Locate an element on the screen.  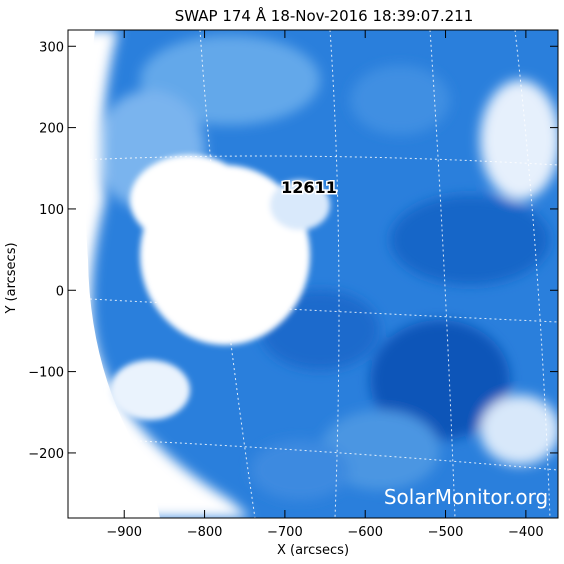
y-tick-label: 100 is located at coordinates (51, 210).